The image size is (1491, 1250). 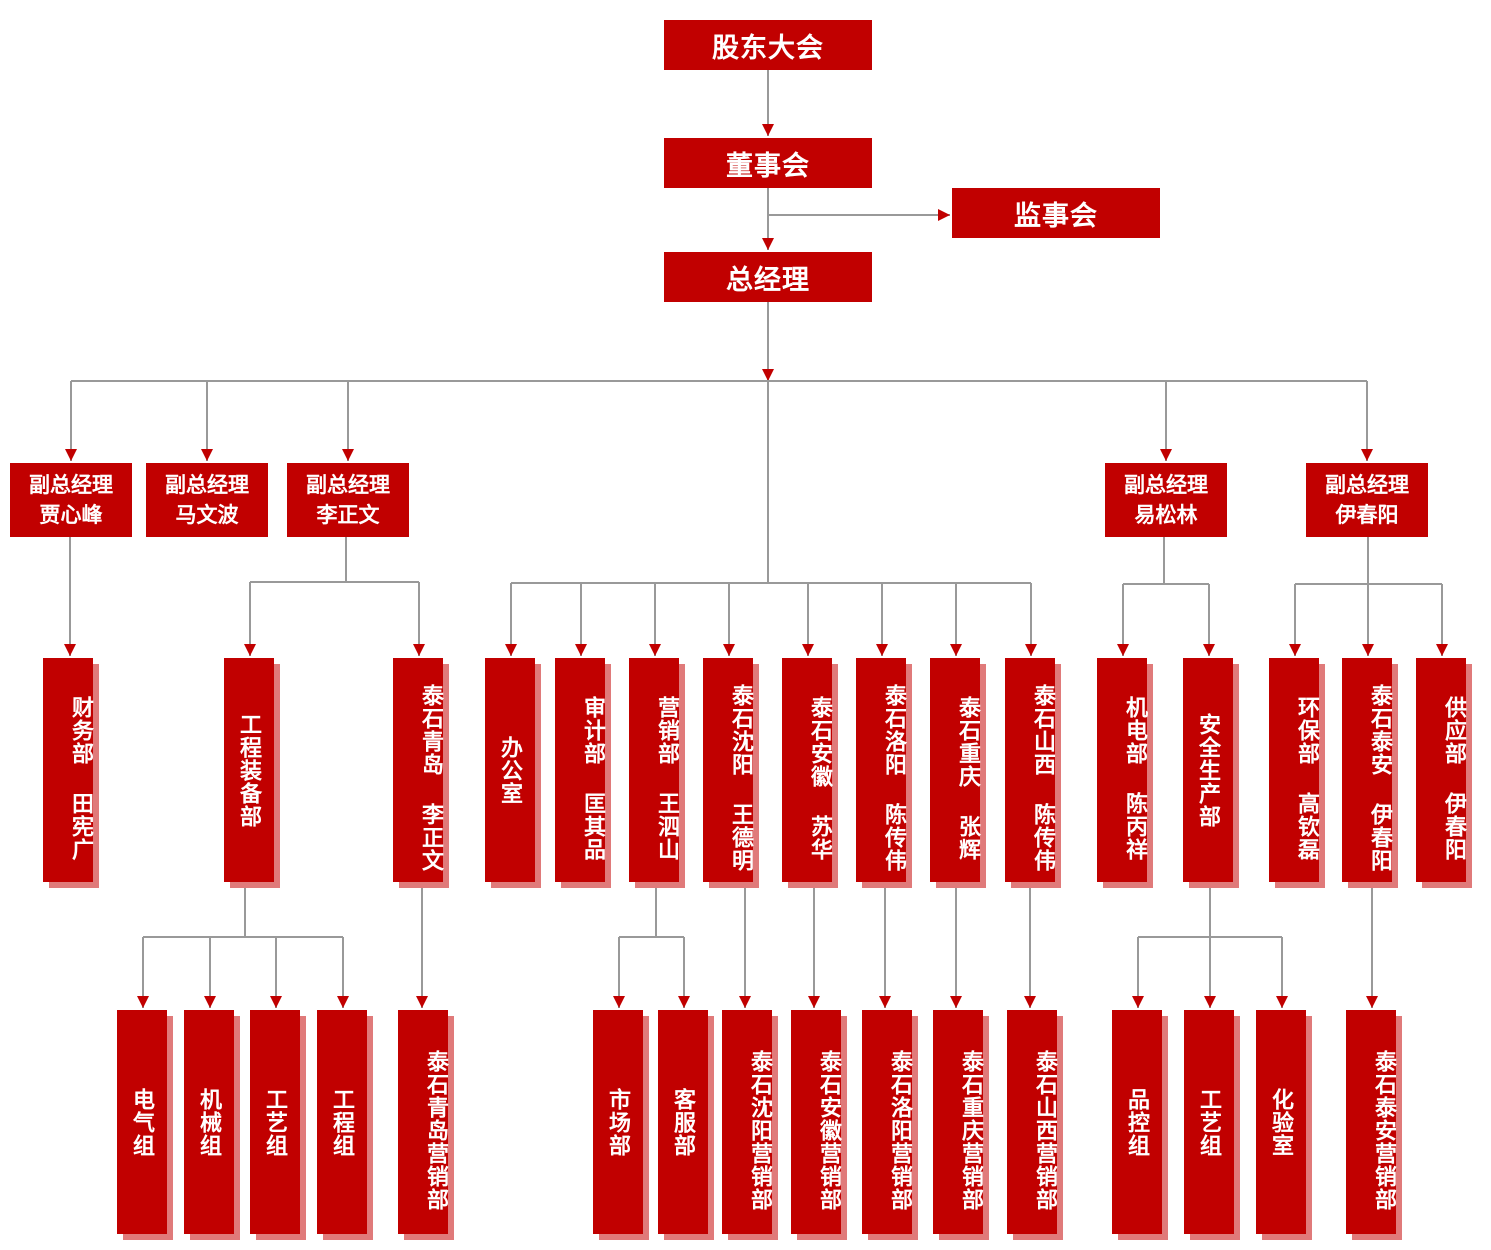 What do you see at coordinates (1166, 514) in the screenshot?
I see `vp-name: 易松林` at bounding box center [1166, 514].